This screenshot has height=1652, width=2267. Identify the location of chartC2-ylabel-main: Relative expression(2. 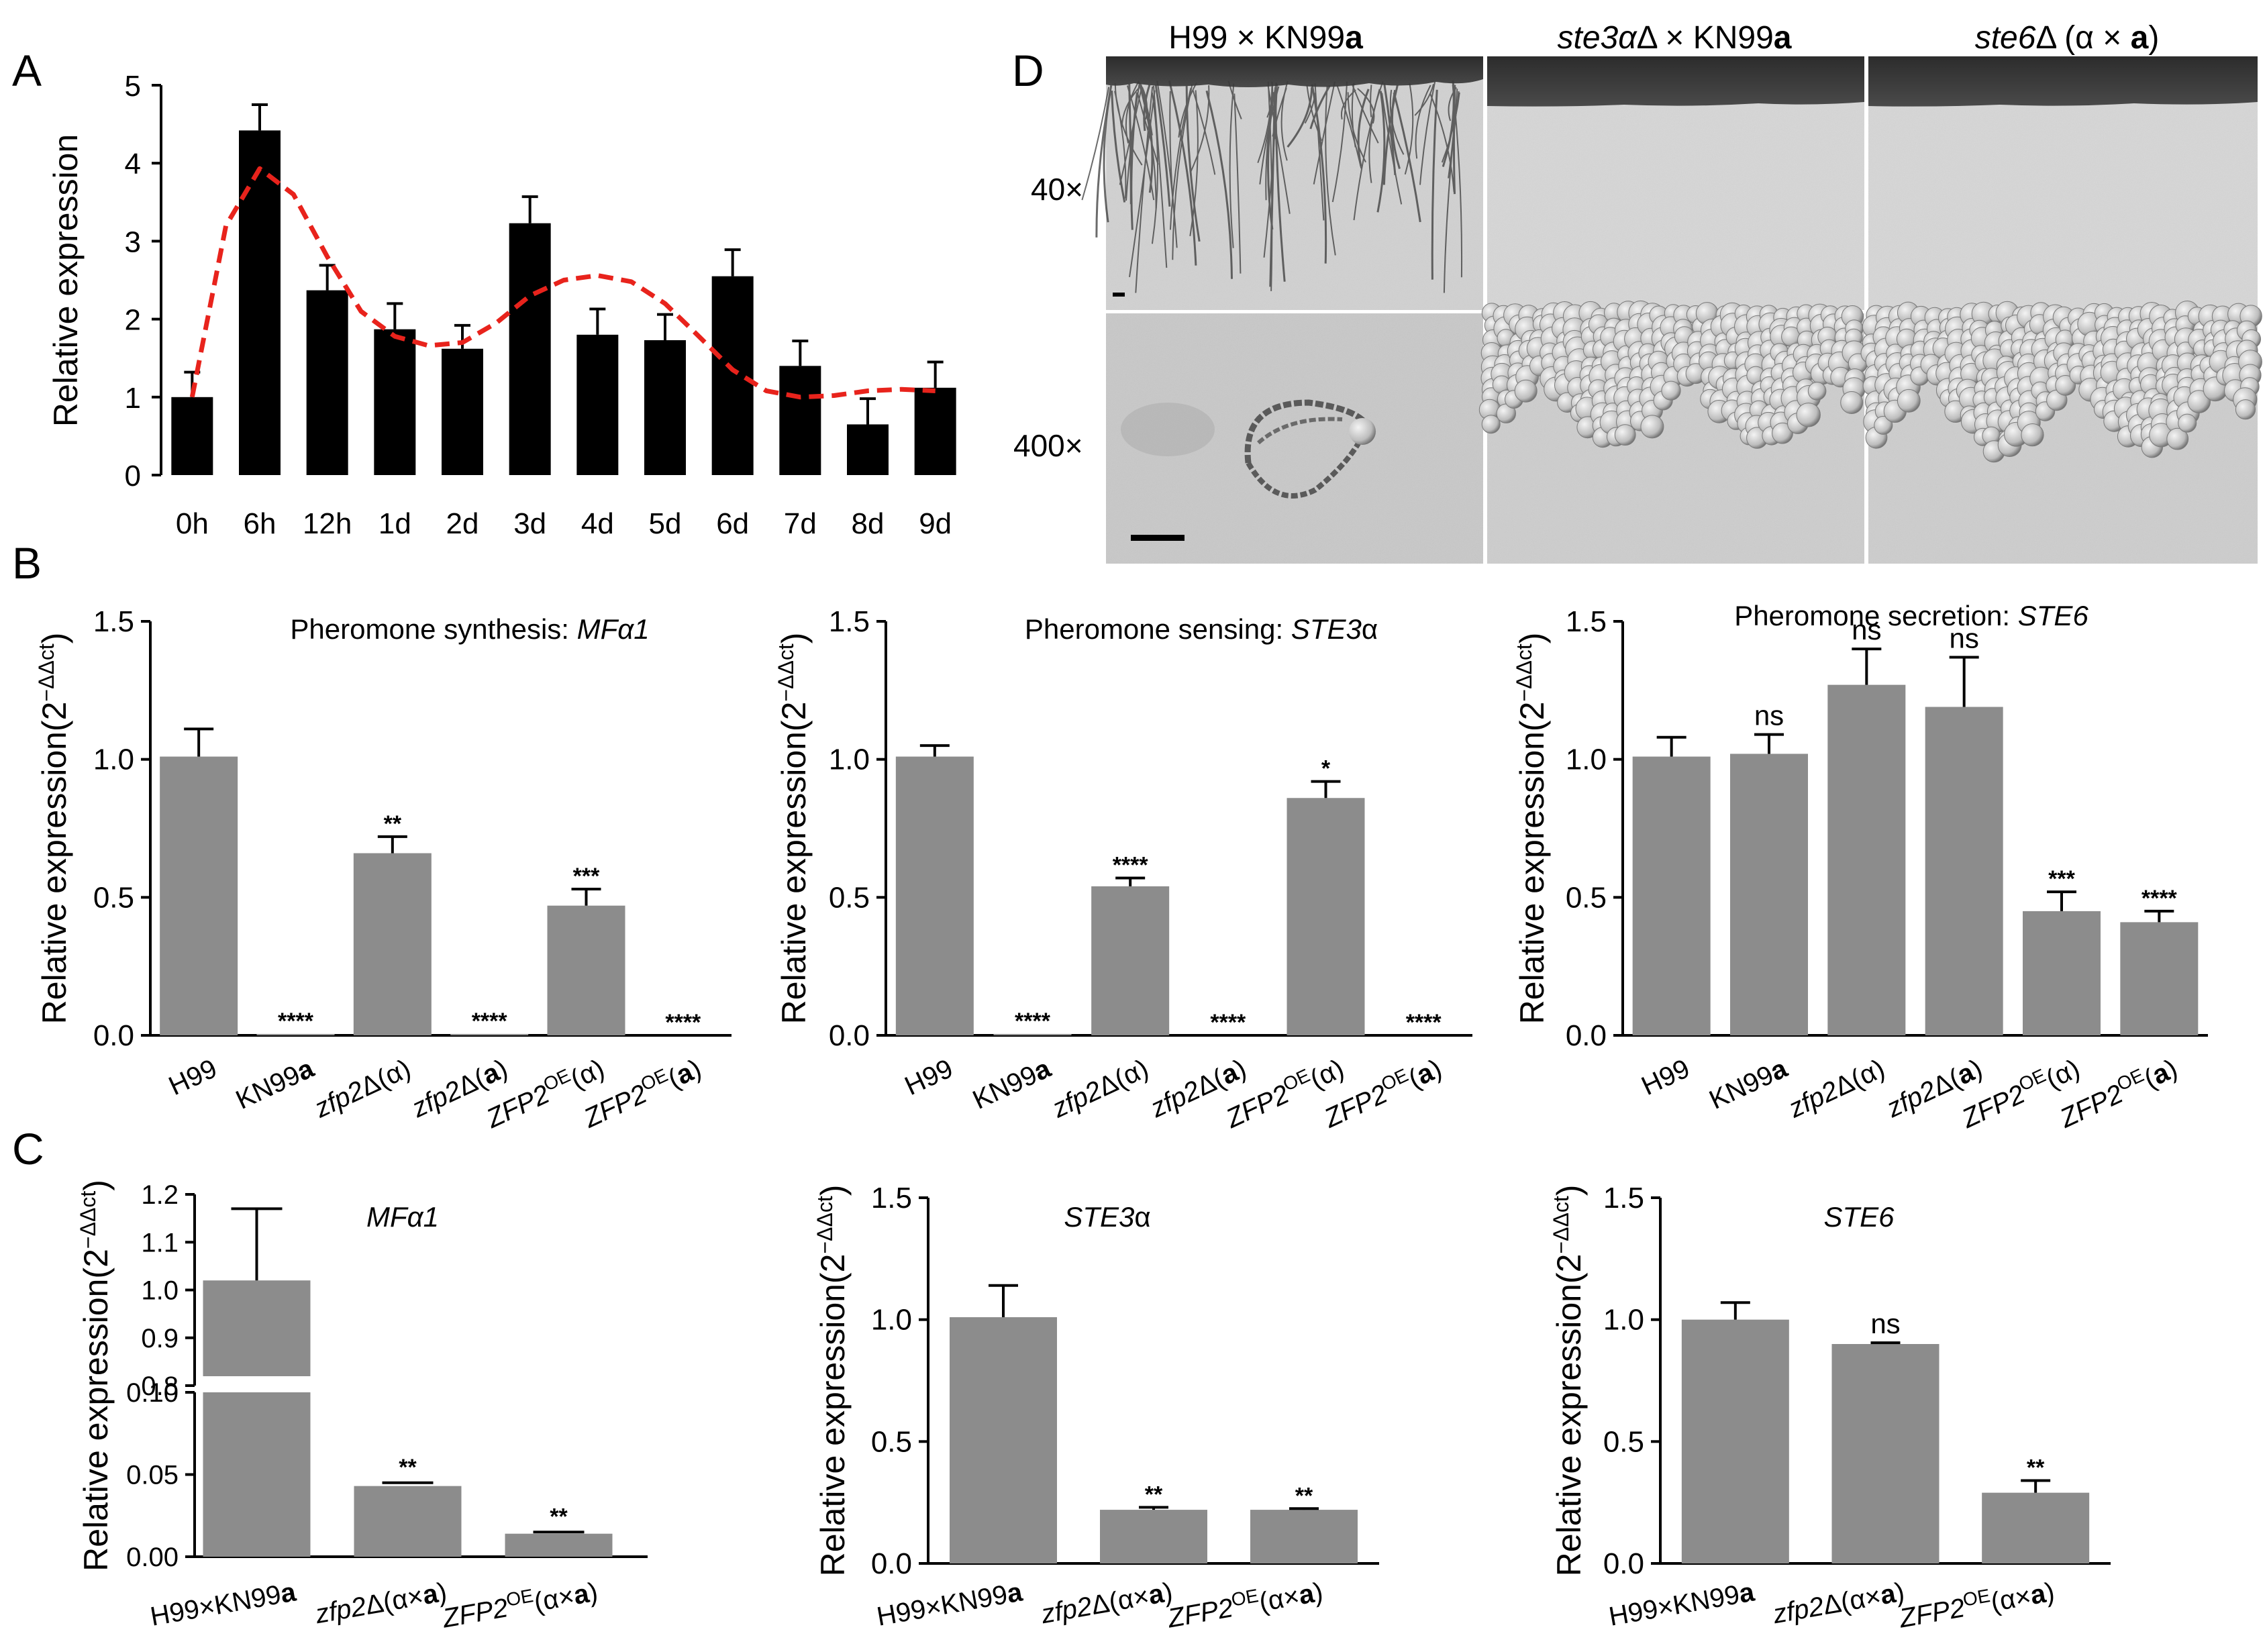
(833, 1415).